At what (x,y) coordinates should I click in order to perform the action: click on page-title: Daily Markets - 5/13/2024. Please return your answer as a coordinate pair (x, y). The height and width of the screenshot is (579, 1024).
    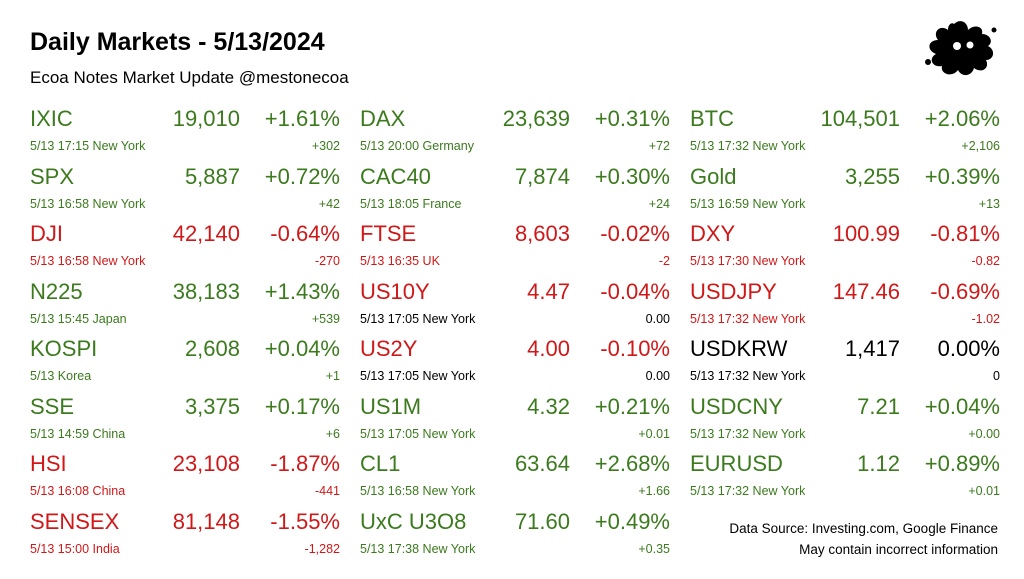
    Looking at the image, I should click on (177, 42).